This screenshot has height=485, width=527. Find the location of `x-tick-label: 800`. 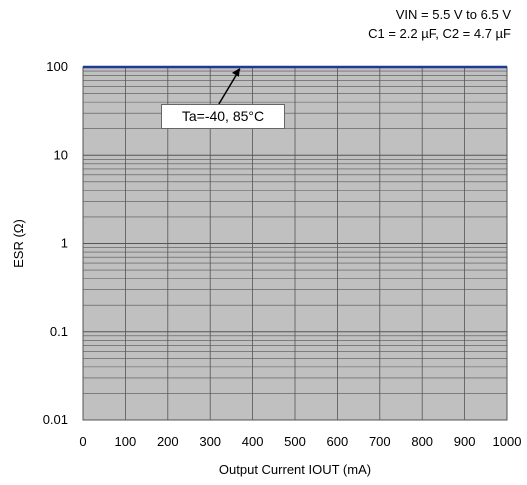

x-tick-label: 800 is located at coordinates (422, 441).